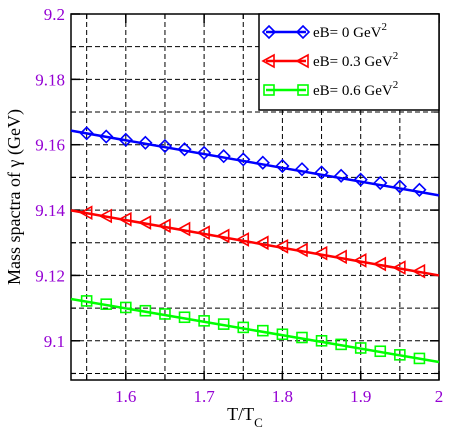  What do you see at coordinates (353, 91) in the screenshot?
I see `legend-label-text: eB= 0.6 GeV` at bounding box center [353, 91].